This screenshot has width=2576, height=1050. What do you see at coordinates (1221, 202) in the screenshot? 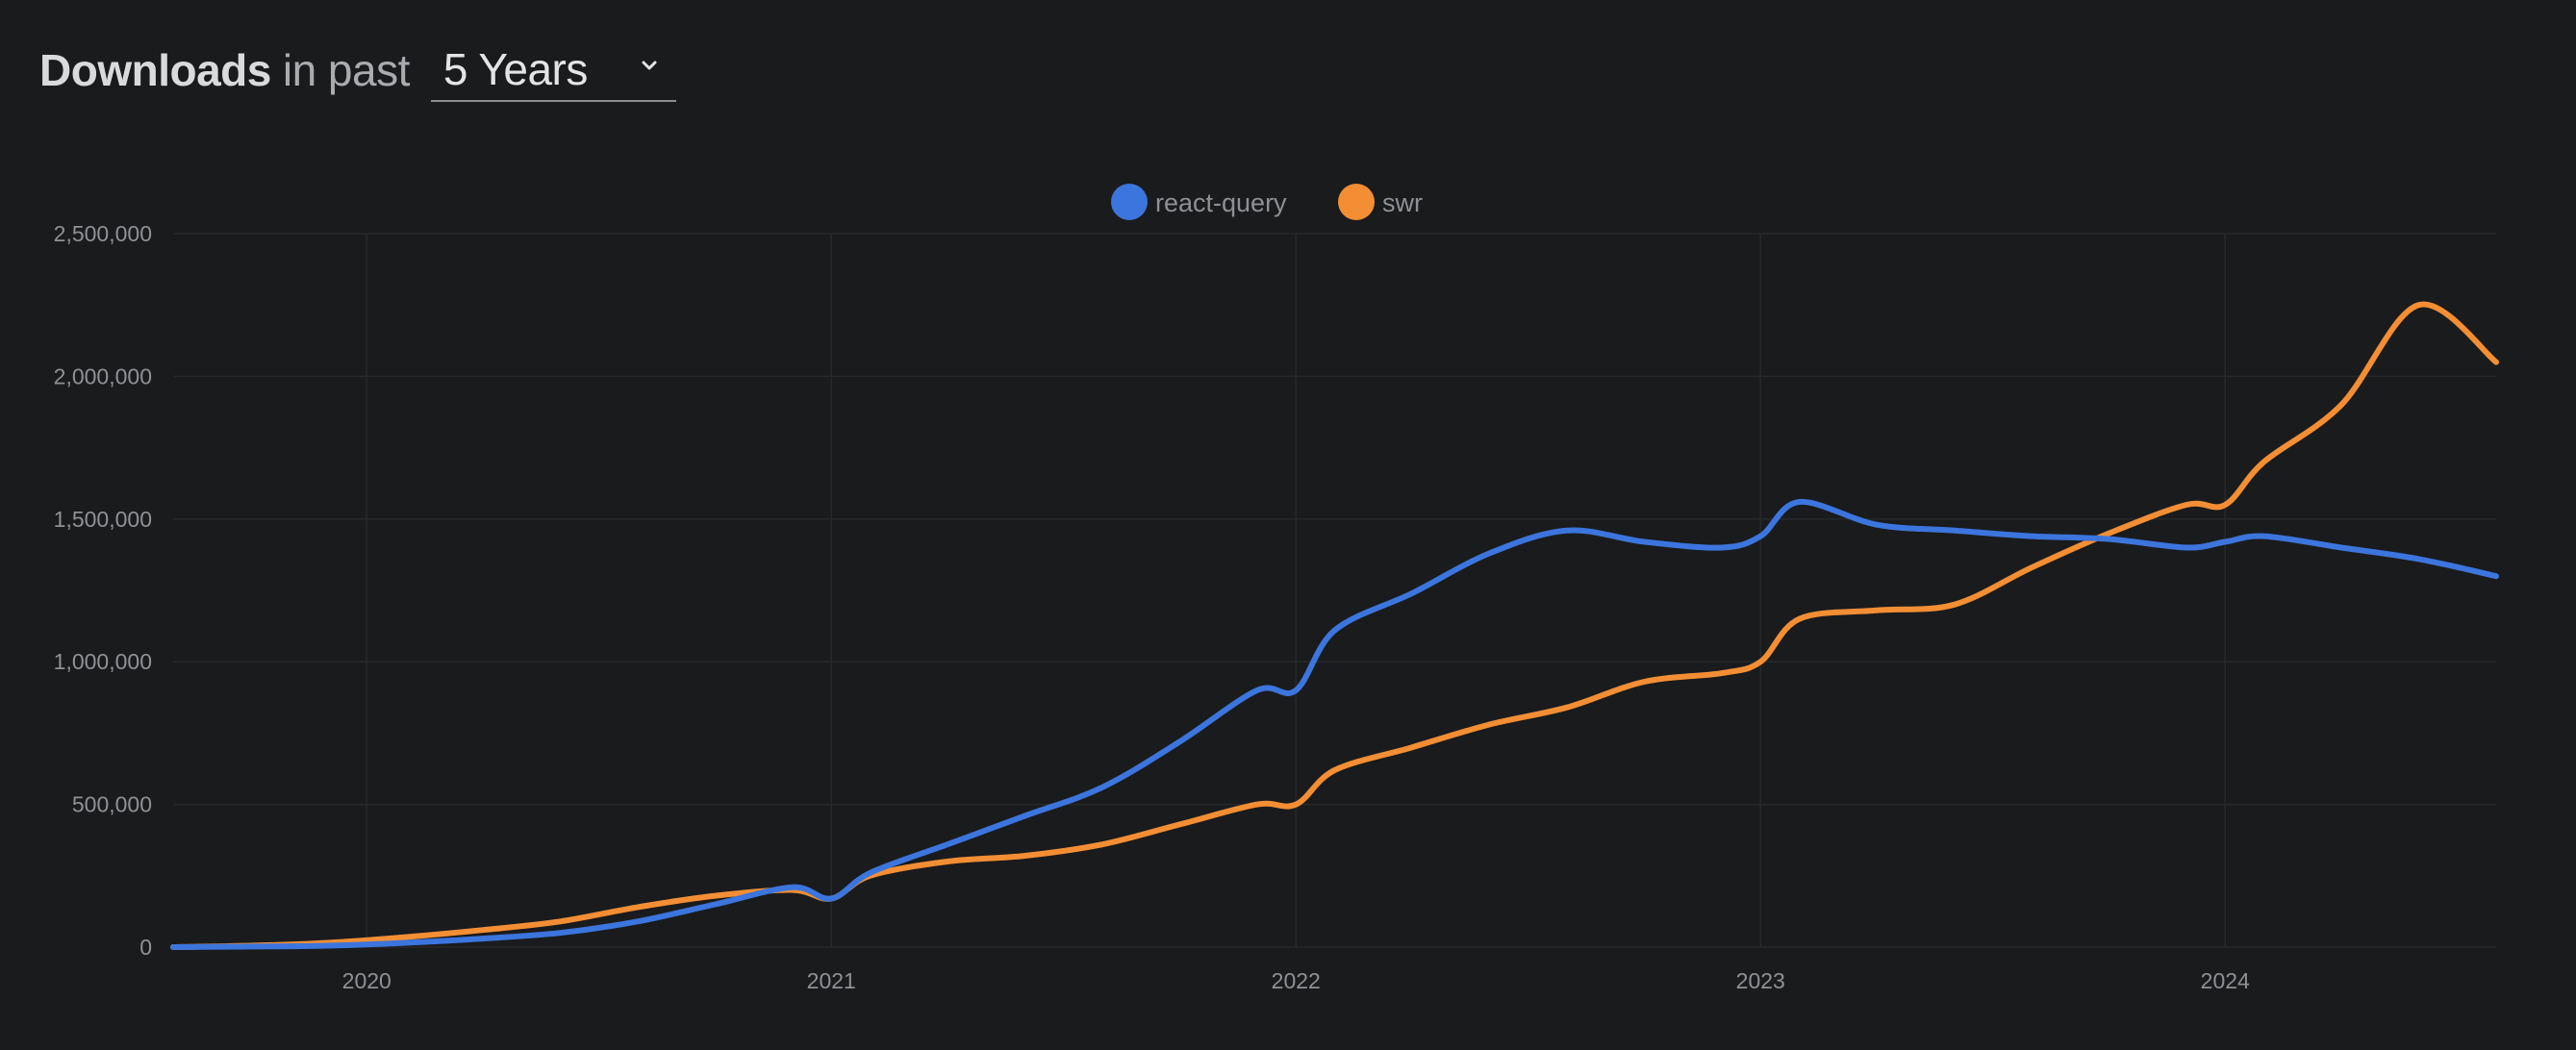
I see `legend-label-react-query: react-query` at bounding box center [1221, 202].